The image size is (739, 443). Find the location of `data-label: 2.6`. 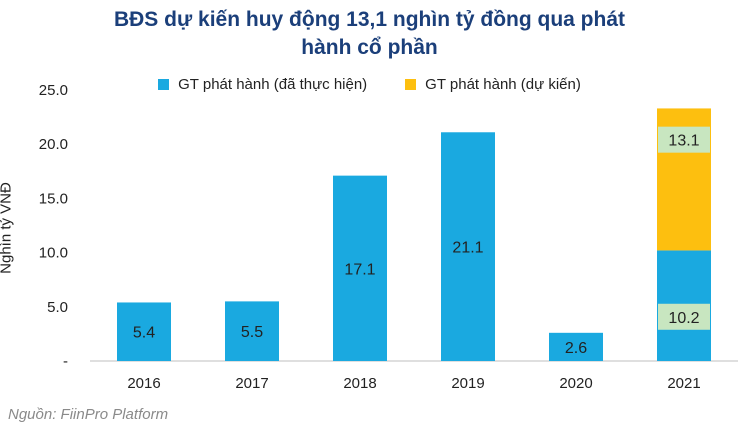

data-label: 2.6 is located at coordinates (576, 348).